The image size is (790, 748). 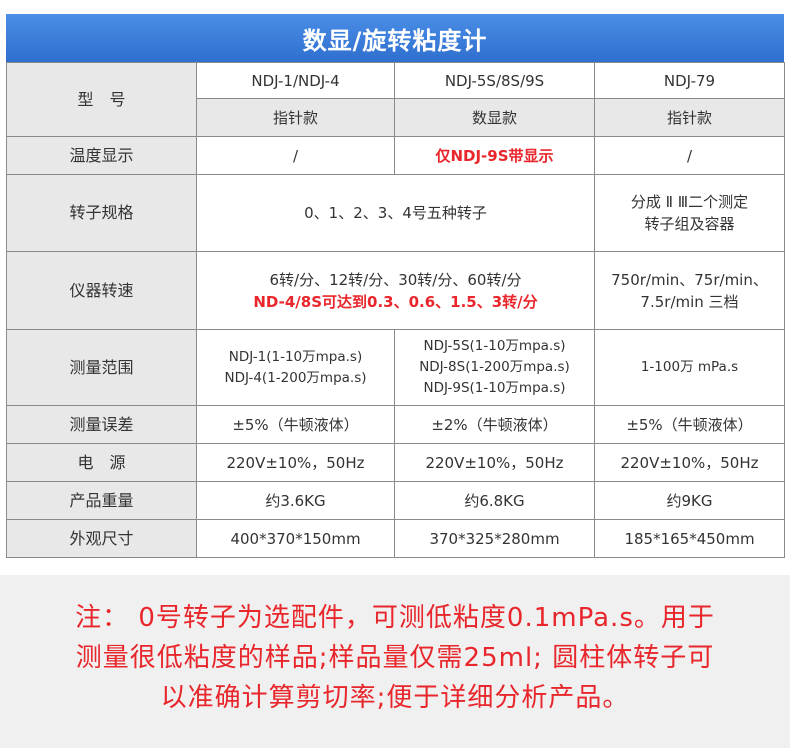 What do you see at coordinates (494, 500) in the screenshot?
I see `weight-value-2: 约6.8KG` at bounding box center [494, 500].